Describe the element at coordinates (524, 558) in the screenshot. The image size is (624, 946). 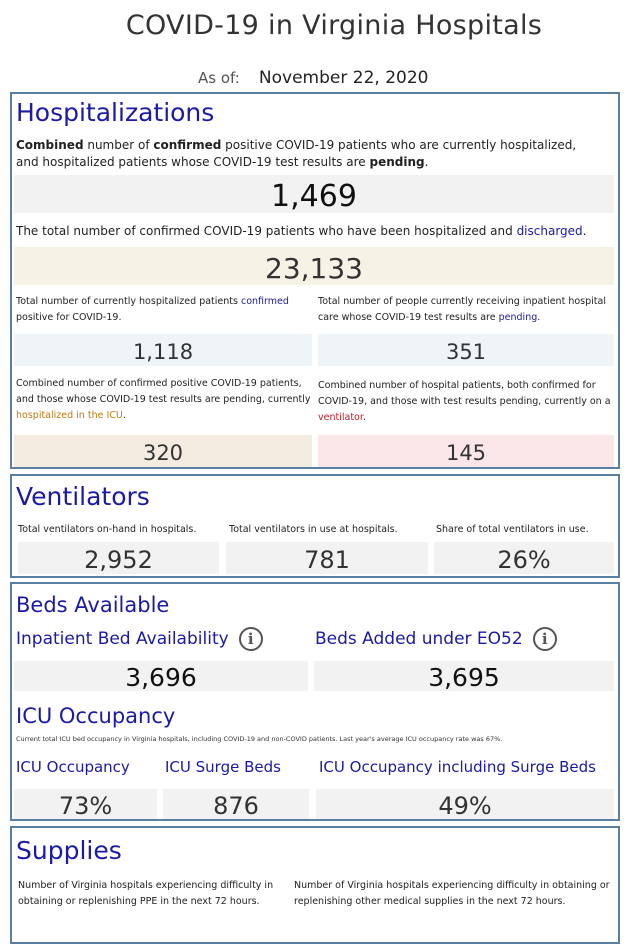
I see `vent-share-value: 26%` at that location.